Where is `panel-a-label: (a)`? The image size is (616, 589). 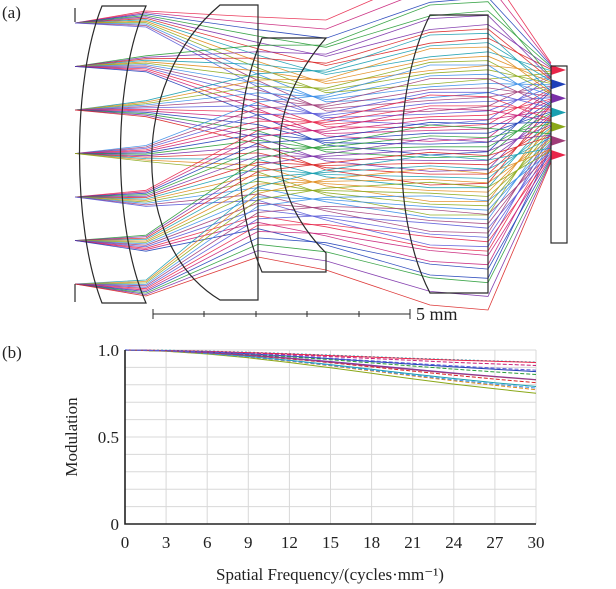 panel-a-label: (a) is located at coordinates (11, 12).